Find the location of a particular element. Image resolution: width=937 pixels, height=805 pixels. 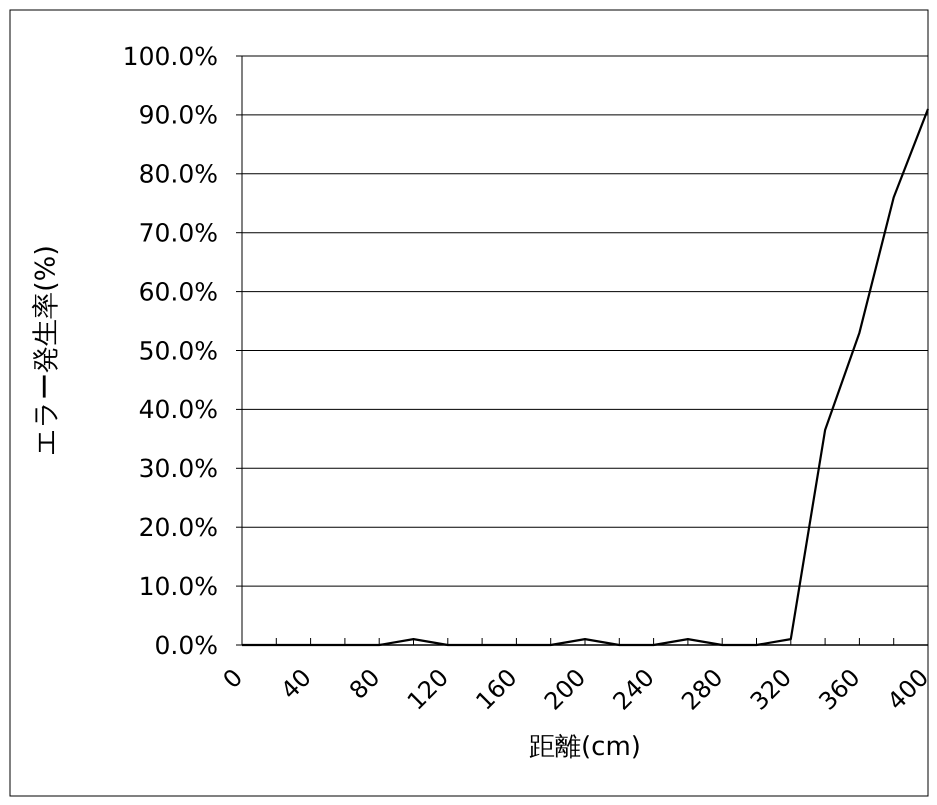

x-tick-label: 200 is located at coordinates (565, 689).